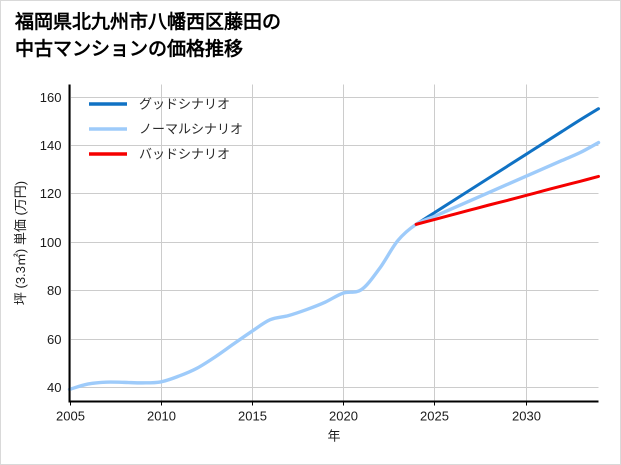  What do you see at coordinates (51, 97) in the screenshot?
I see `y-axis-tick-label: 160` at bounding box center [51, 97].